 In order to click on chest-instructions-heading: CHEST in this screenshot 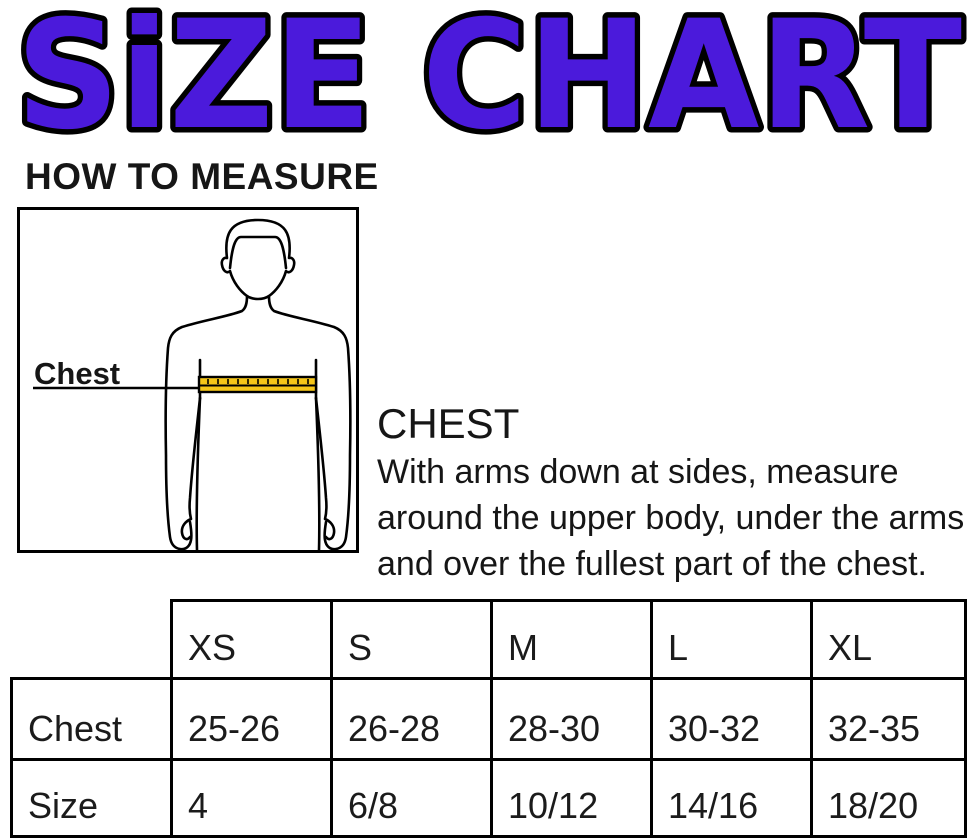, I will do `click(448, 423)`.